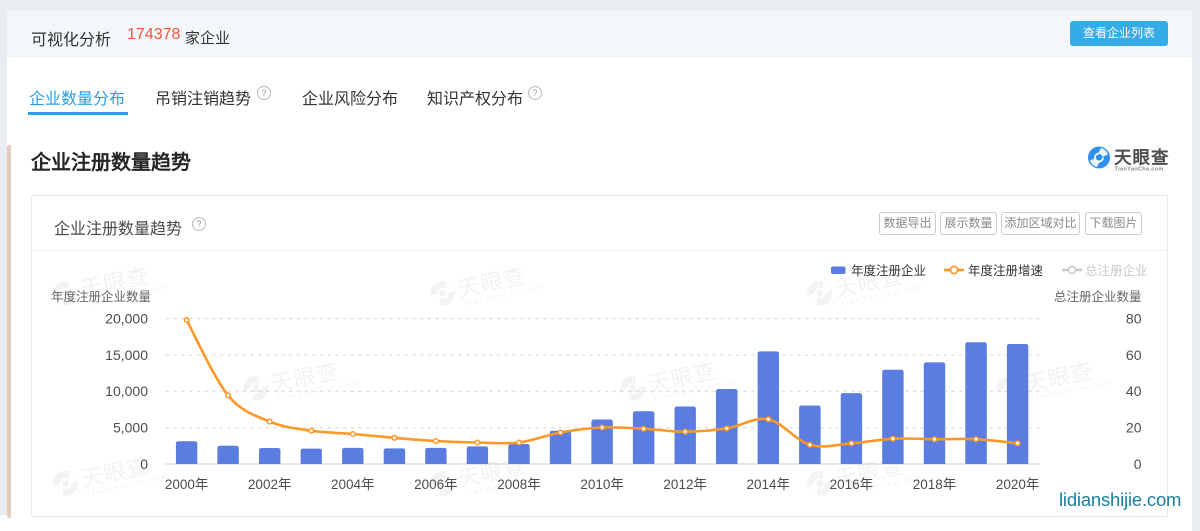 The image size is (1200, 531). What do you see at coordinates (101, 296) in the screenshot?
I see `svg-text: 年度注册企业数量` at bounding box center [101, 296].